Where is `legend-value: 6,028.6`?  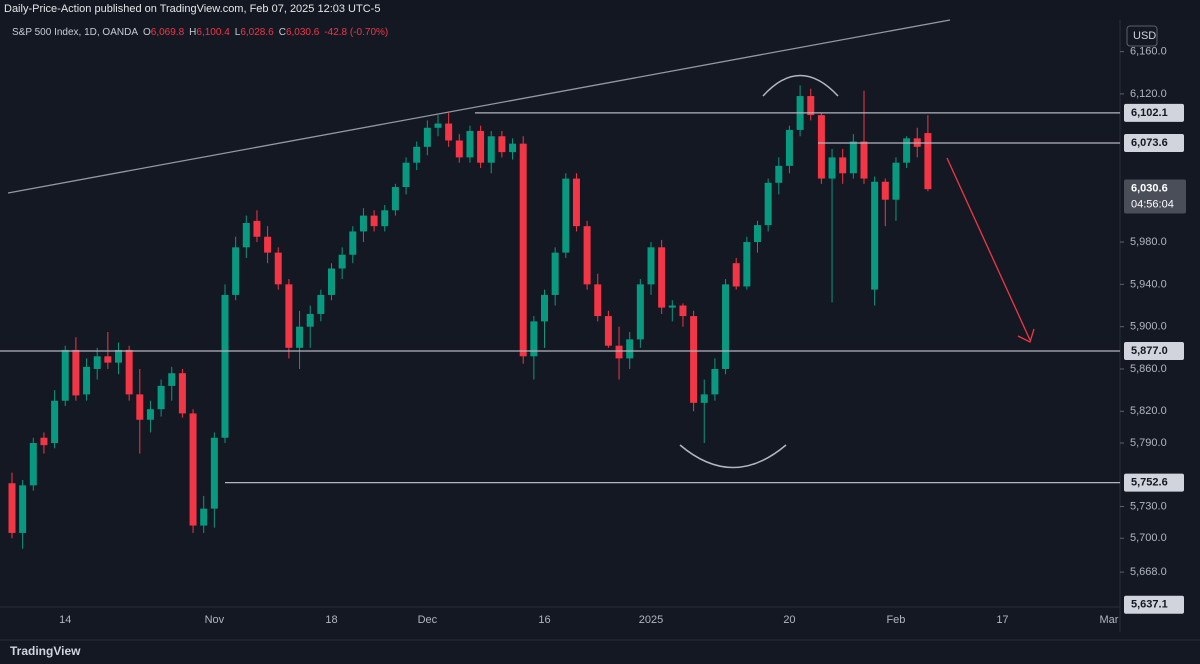 legend-value: 6,028.6 is located at coordinates (257, 32).